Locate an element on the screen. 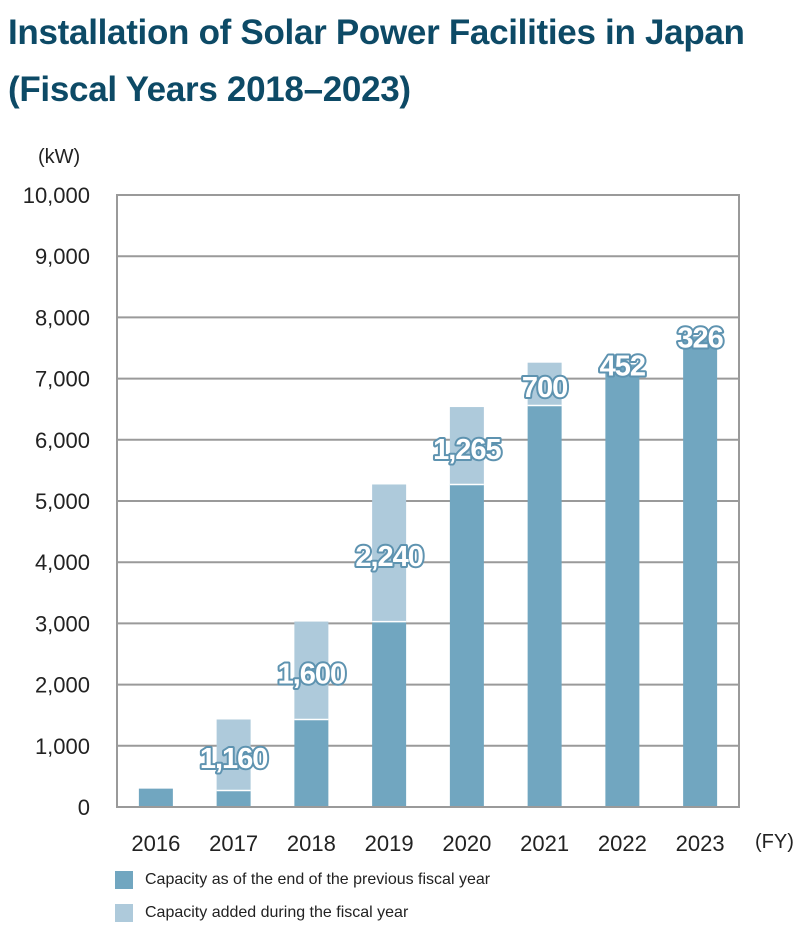 Image resolution: width=805 pixels, height=931 pixels. y-axis-unit: (kW) is located at coordinates (59, 157).